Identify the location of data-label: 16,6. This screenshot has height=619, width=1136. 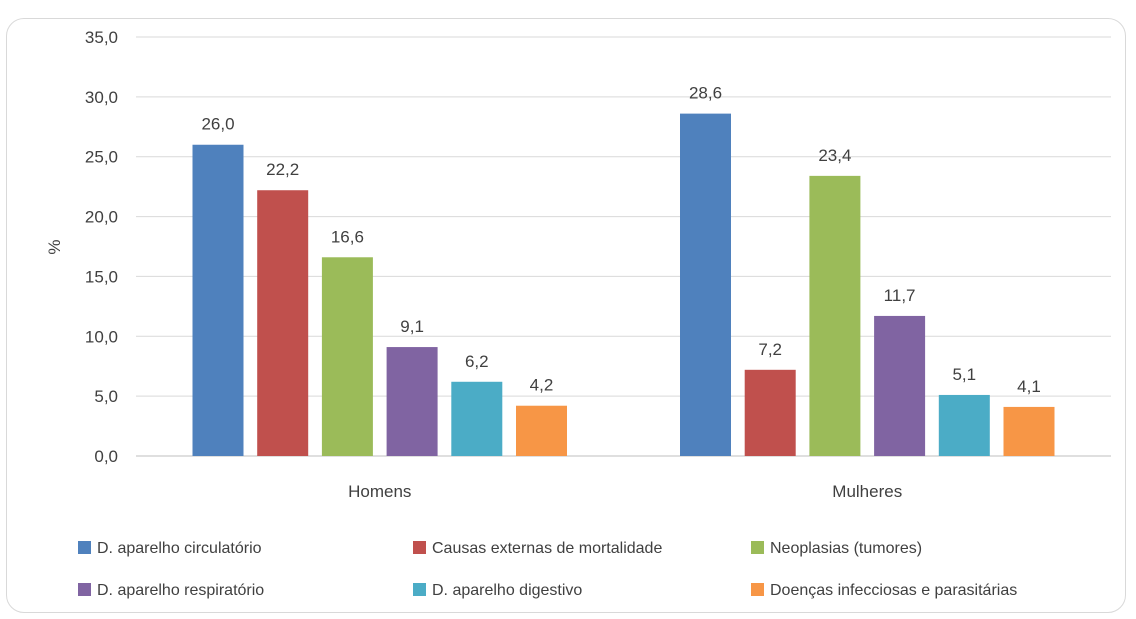
(347, 236).